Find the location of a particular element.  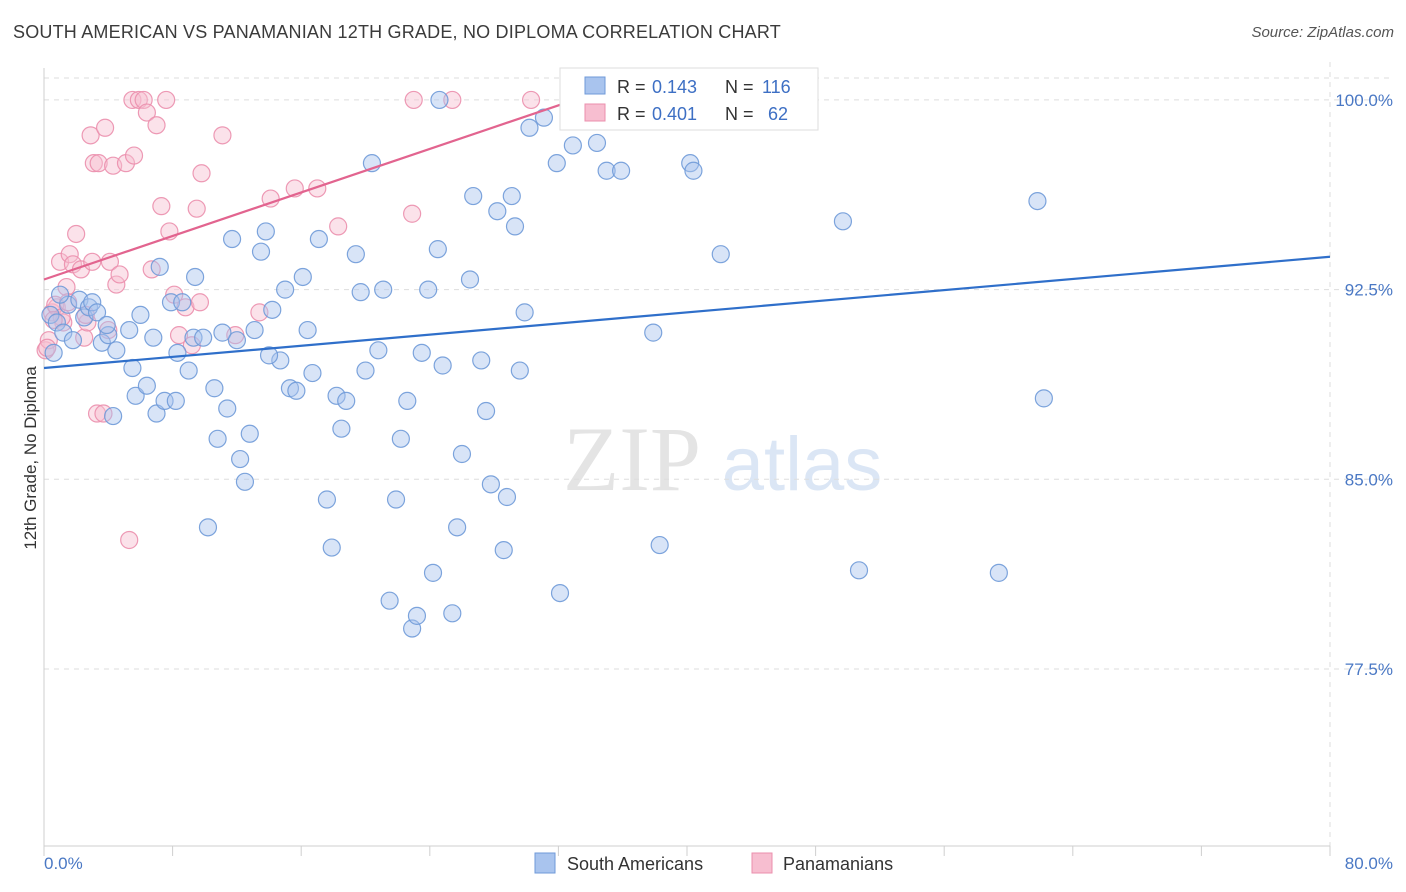

stats-r-value-2: 0.401 is located at coordinates (674, 114).